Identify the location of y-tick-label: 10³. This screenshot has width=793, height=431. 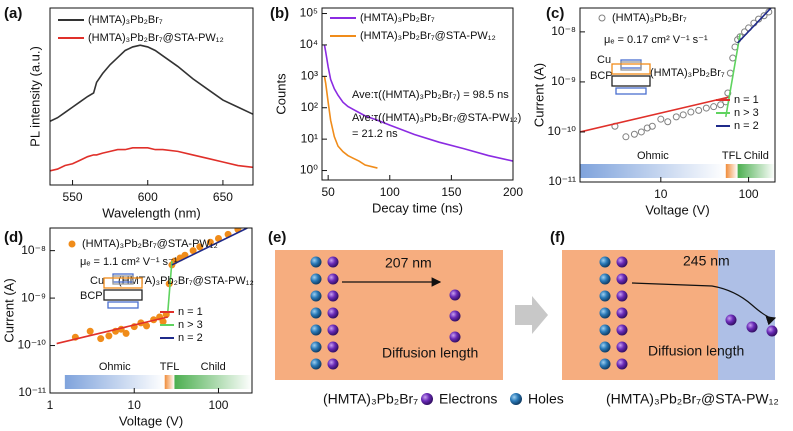
(309, 76).